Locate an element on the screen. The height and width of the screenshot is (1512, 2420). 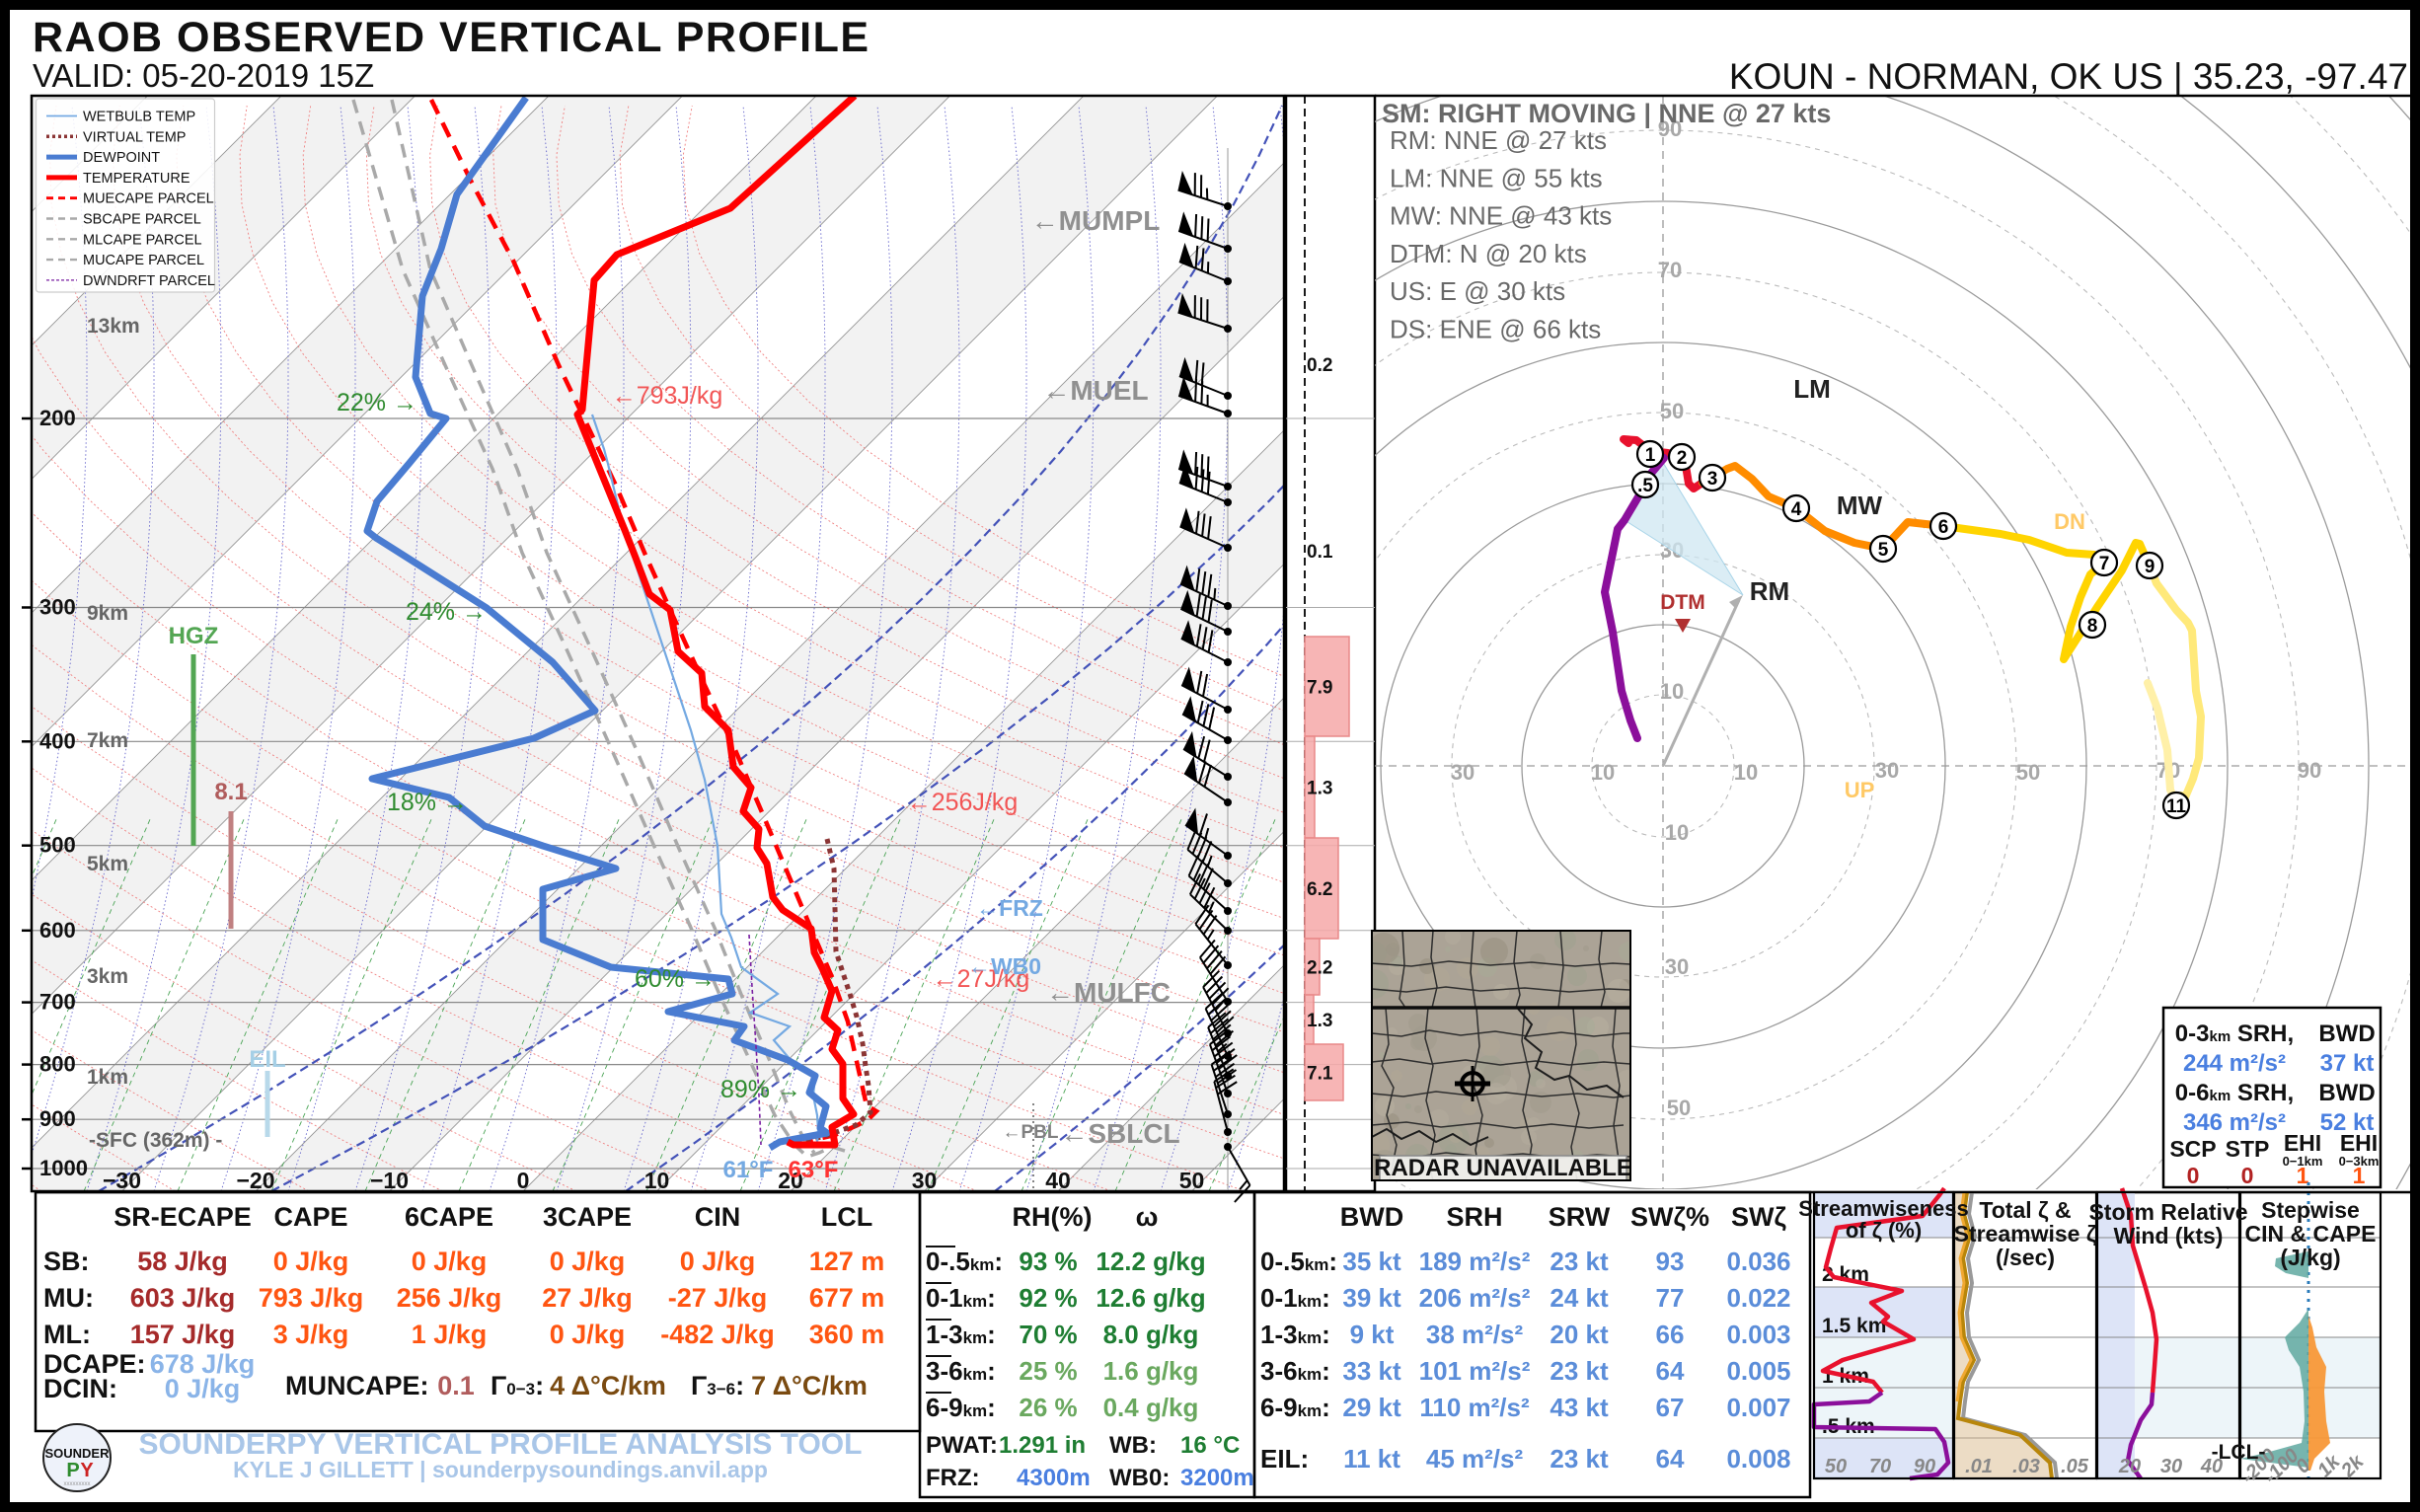
svg-text: 23 kt is located at coordinates (1579, 1371).